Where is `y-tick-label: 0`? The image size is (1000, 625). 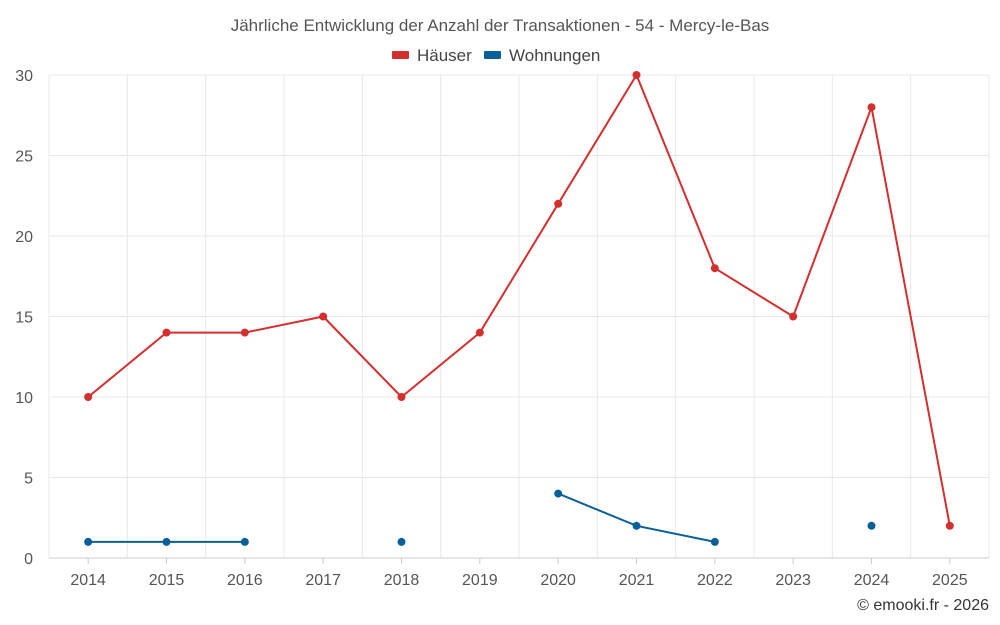 y-tick-label: 0 is located at coordinates (28, 559).